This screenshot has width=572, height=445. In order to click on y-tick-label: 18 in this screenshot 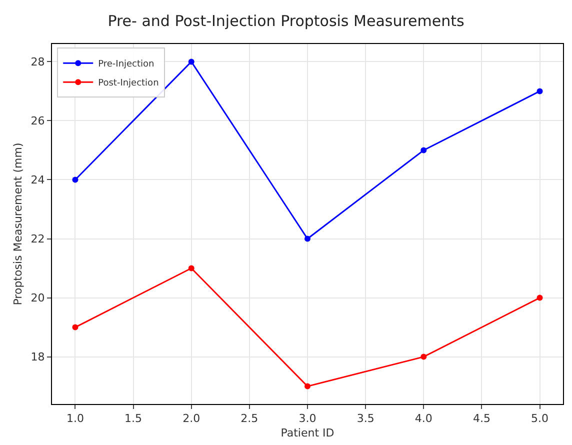, I will do `click(37, 357)`.